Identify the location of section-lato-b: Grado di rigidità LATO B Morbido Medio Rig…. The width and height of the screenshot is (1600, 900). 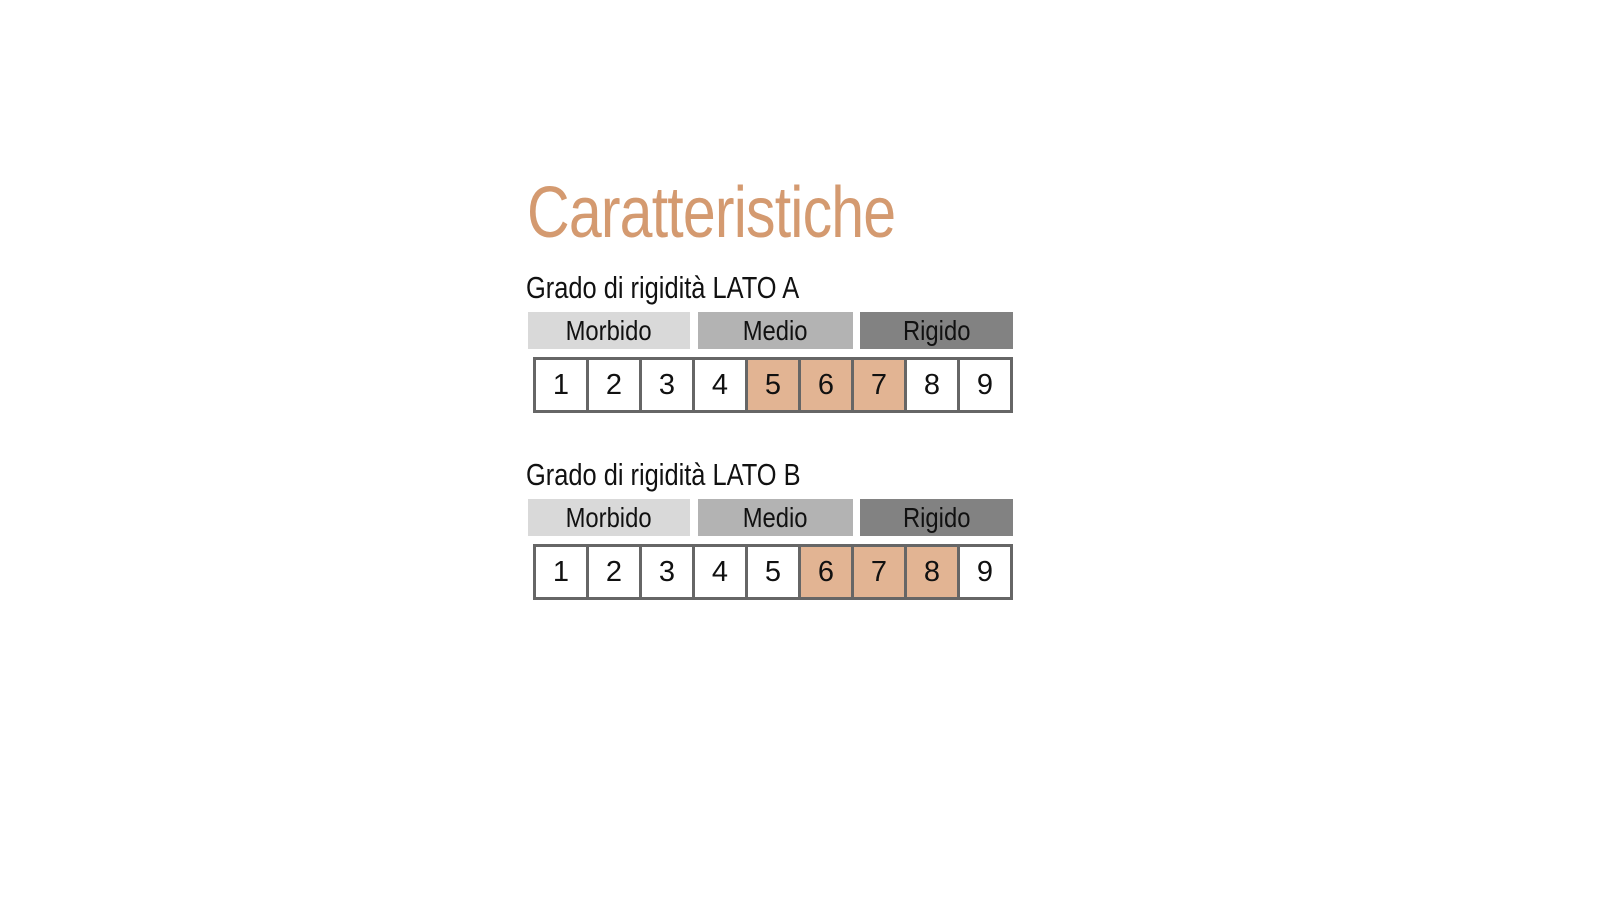
(769, 528).